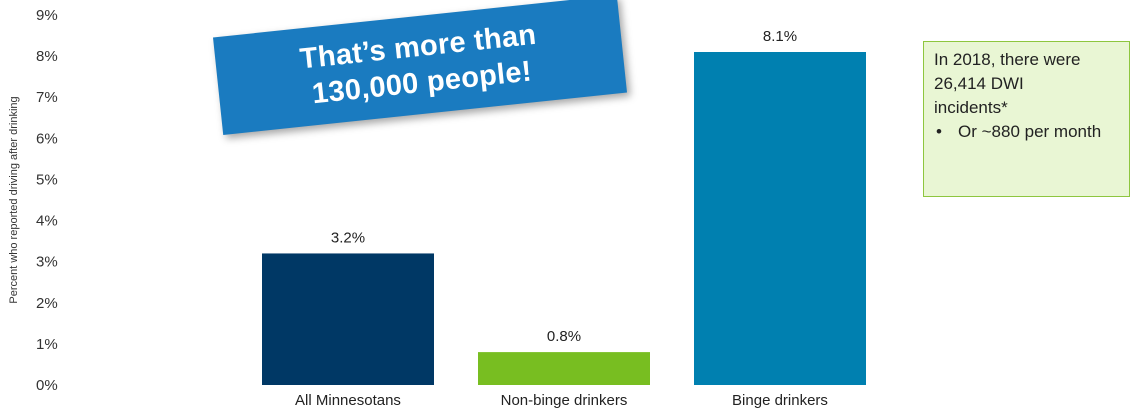 This screenshot has height=415, width=1147. I want to click on callout-line-3: incidents*, so click(971, 107).